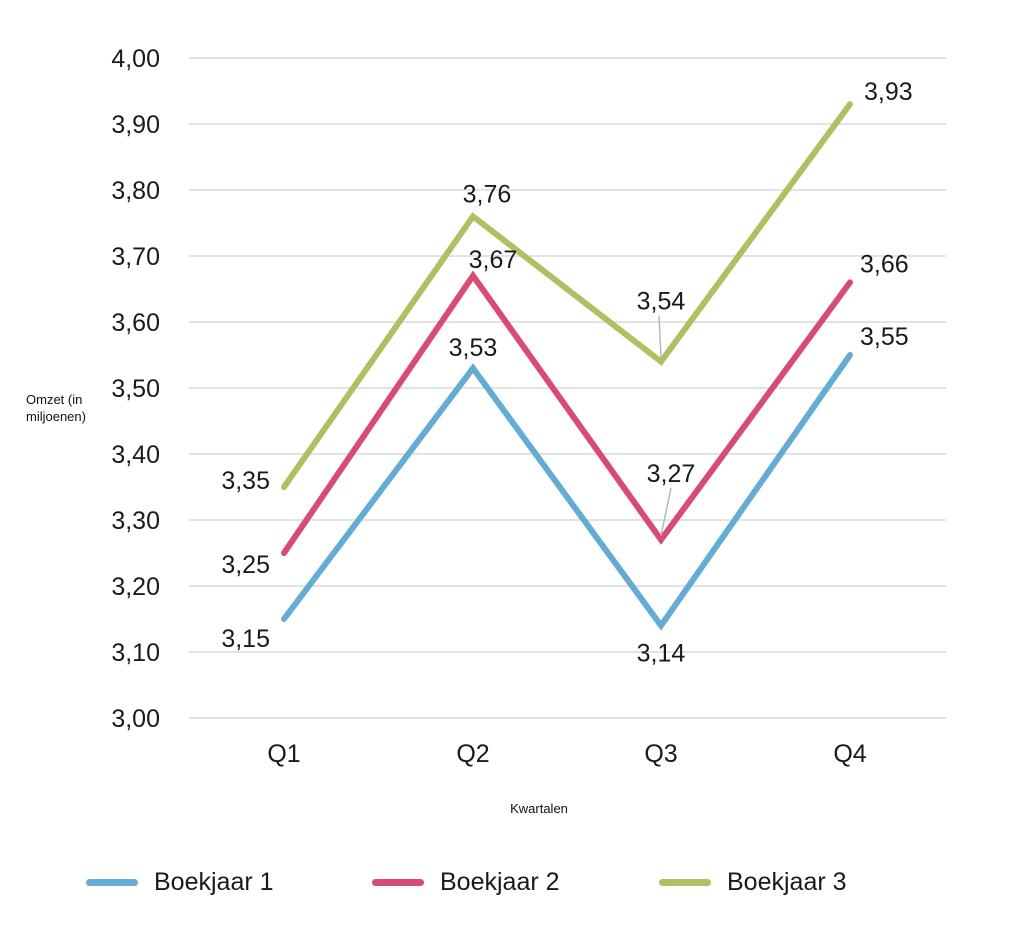 This screenshot has width=1016, height=934. What do you see at coordinates (135, 125) in the screenshot?
I see `y-tick-label: 3,90` at bounding box center [135, 125].